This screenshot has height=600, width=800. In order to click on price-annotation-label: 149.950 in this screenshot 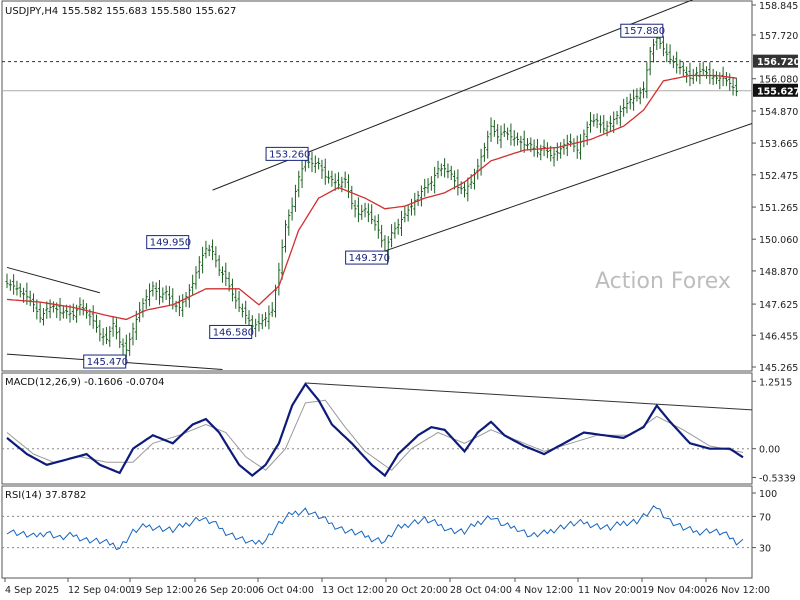, I will do `click(170, 243)`.